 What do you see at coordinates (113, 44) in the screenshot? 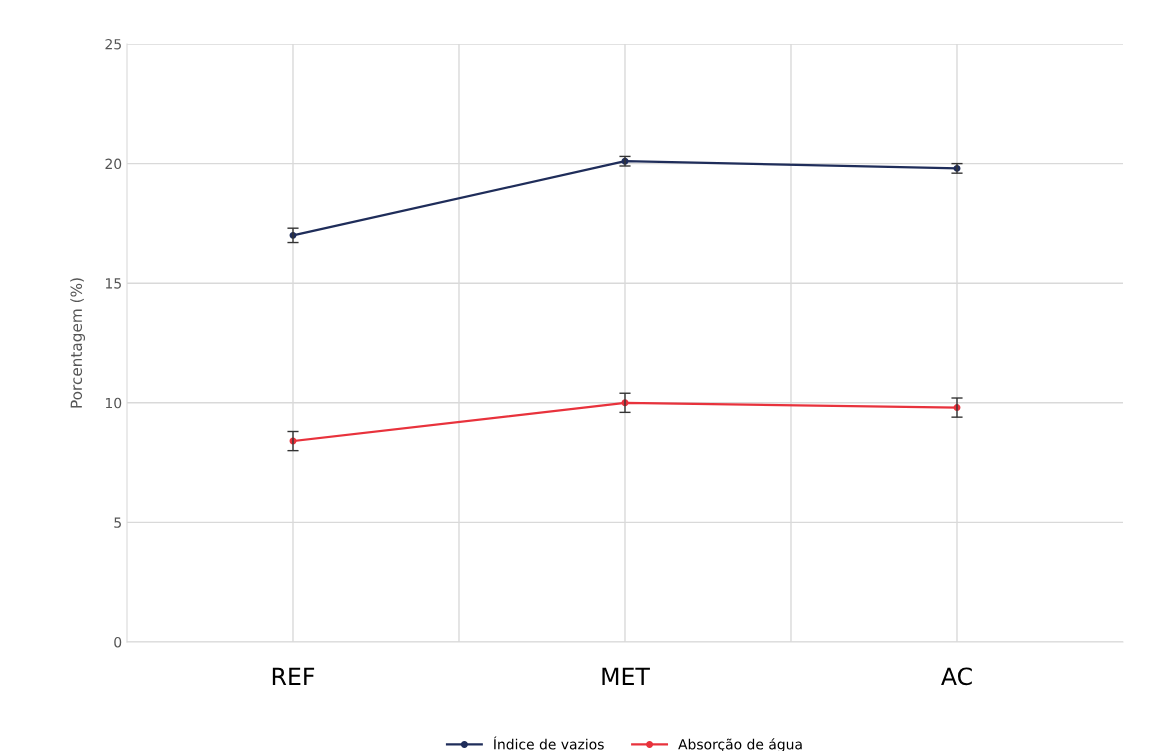
I see `y-tick-label: 25` at bounding box center [113, 44].